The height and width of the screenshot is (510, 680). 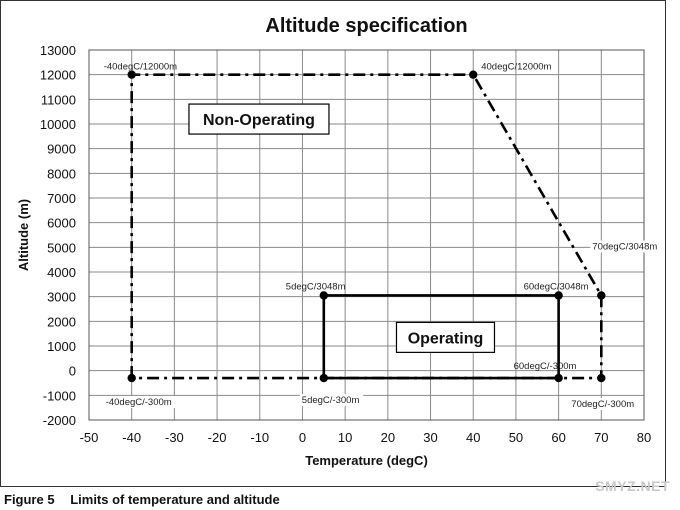 I want to click on point-label: 70degC/-300m, so click(x=602, y=404).